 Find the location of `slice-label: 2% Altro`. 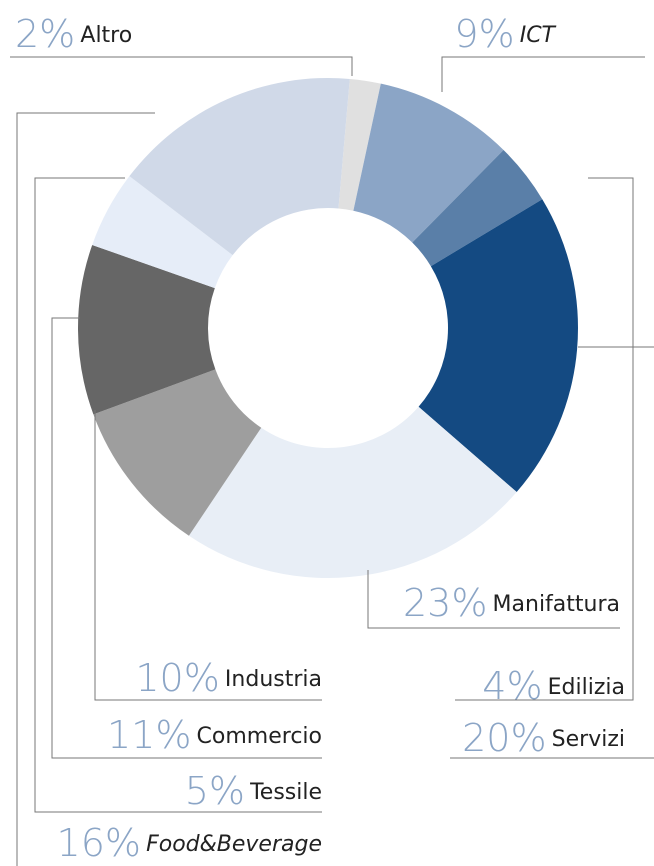

slice-label: 2% Altro is located at coordinates (73, 34).